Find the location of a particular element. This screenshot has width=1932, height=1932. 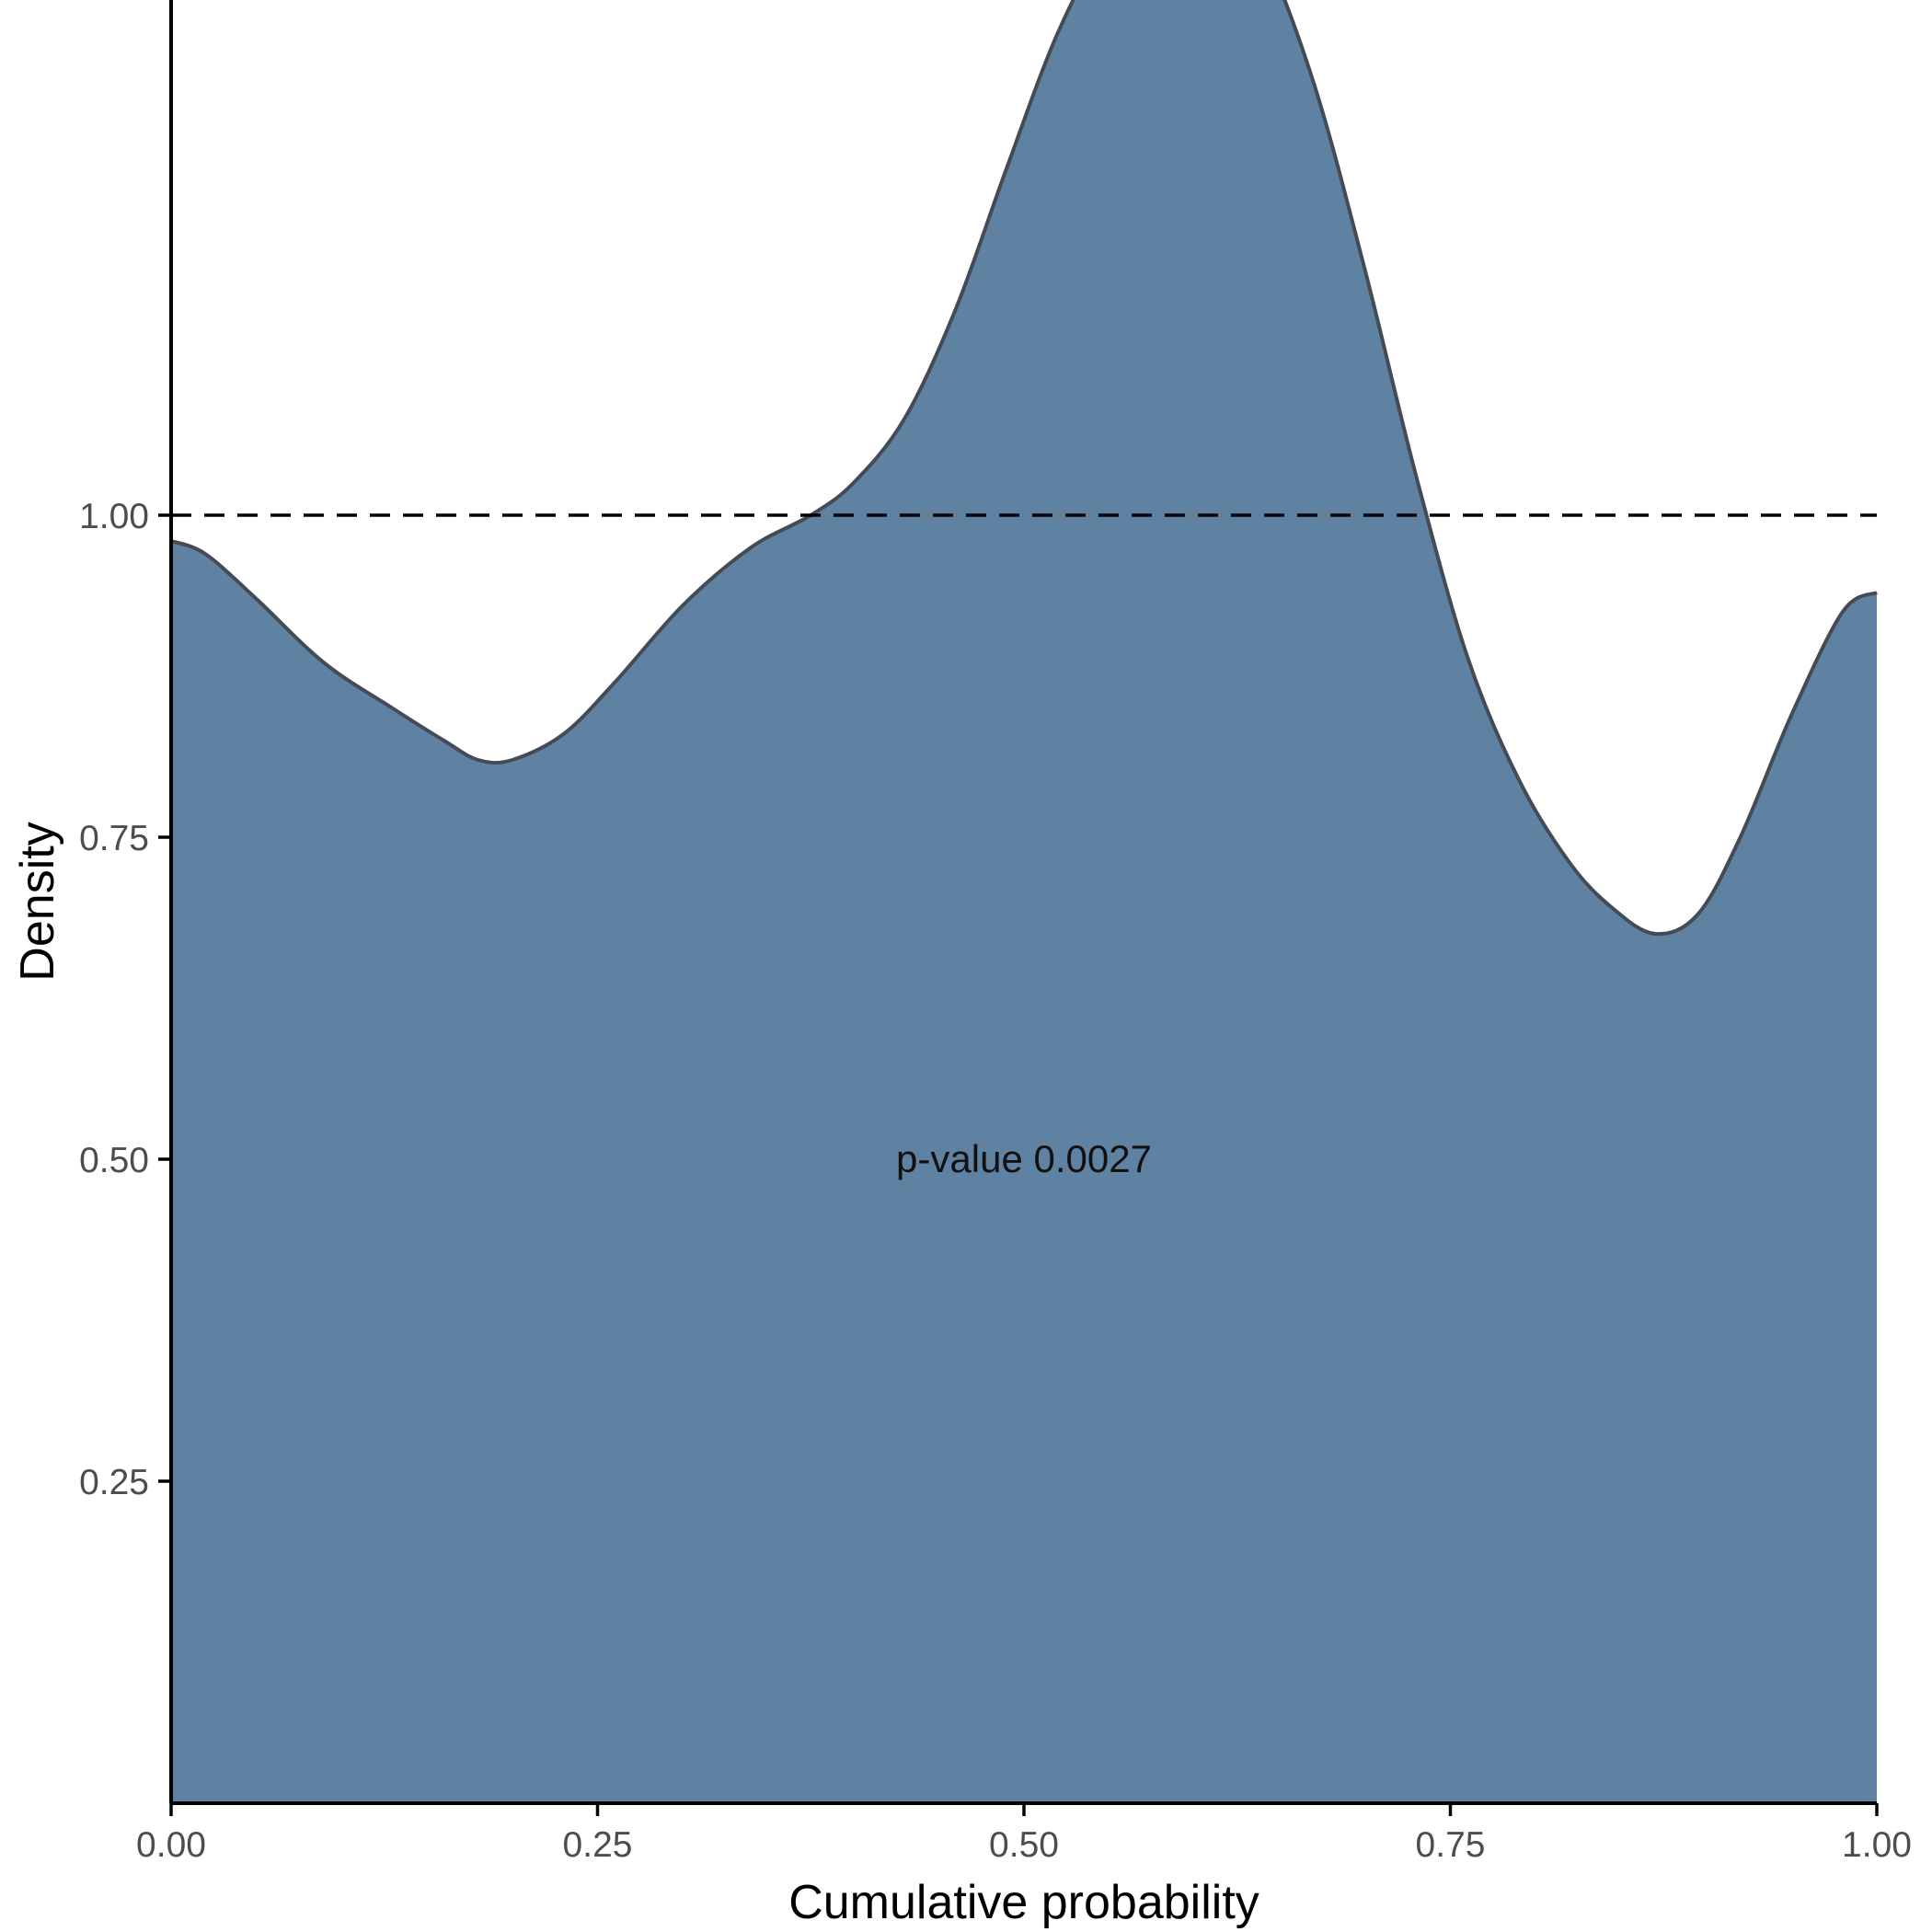

x-tick-label: 0.00 is located at coordinates (171, 1845).